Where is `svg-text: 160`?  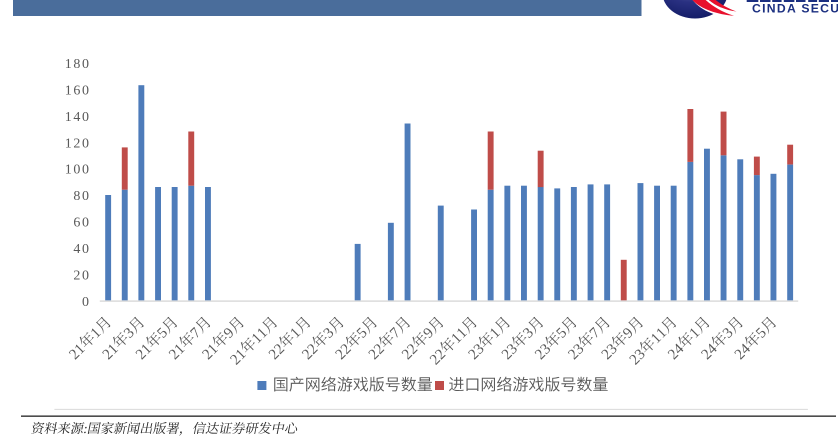
svg-text: 160 is located at coordinates (78, 90).